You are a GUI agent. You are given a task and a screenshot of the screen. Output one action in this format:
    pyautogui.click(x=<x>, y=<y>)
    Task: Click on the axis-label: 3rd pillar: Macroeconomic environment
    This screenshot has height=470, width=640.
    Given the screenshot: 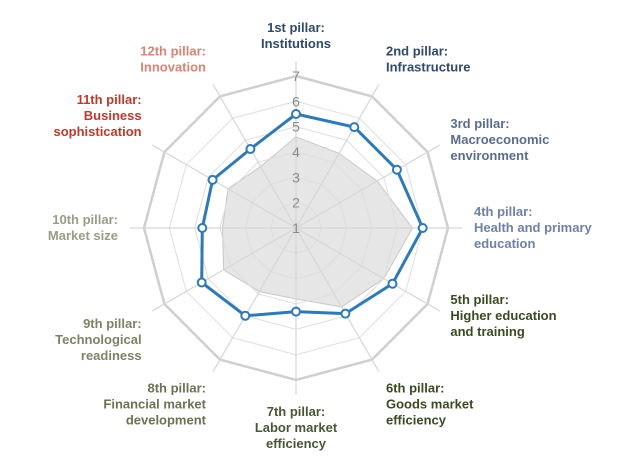 What is the action you would take?
    pyautogui.click(x=499, y=139)
    